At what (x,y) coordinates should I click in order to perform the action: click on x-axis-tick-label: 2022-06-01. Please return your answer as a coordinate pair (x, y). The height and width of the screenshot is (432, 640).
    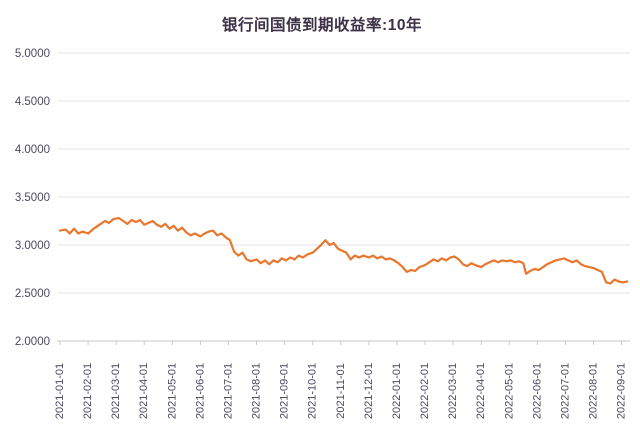
    Looking at the image, I should click on (537, 391).